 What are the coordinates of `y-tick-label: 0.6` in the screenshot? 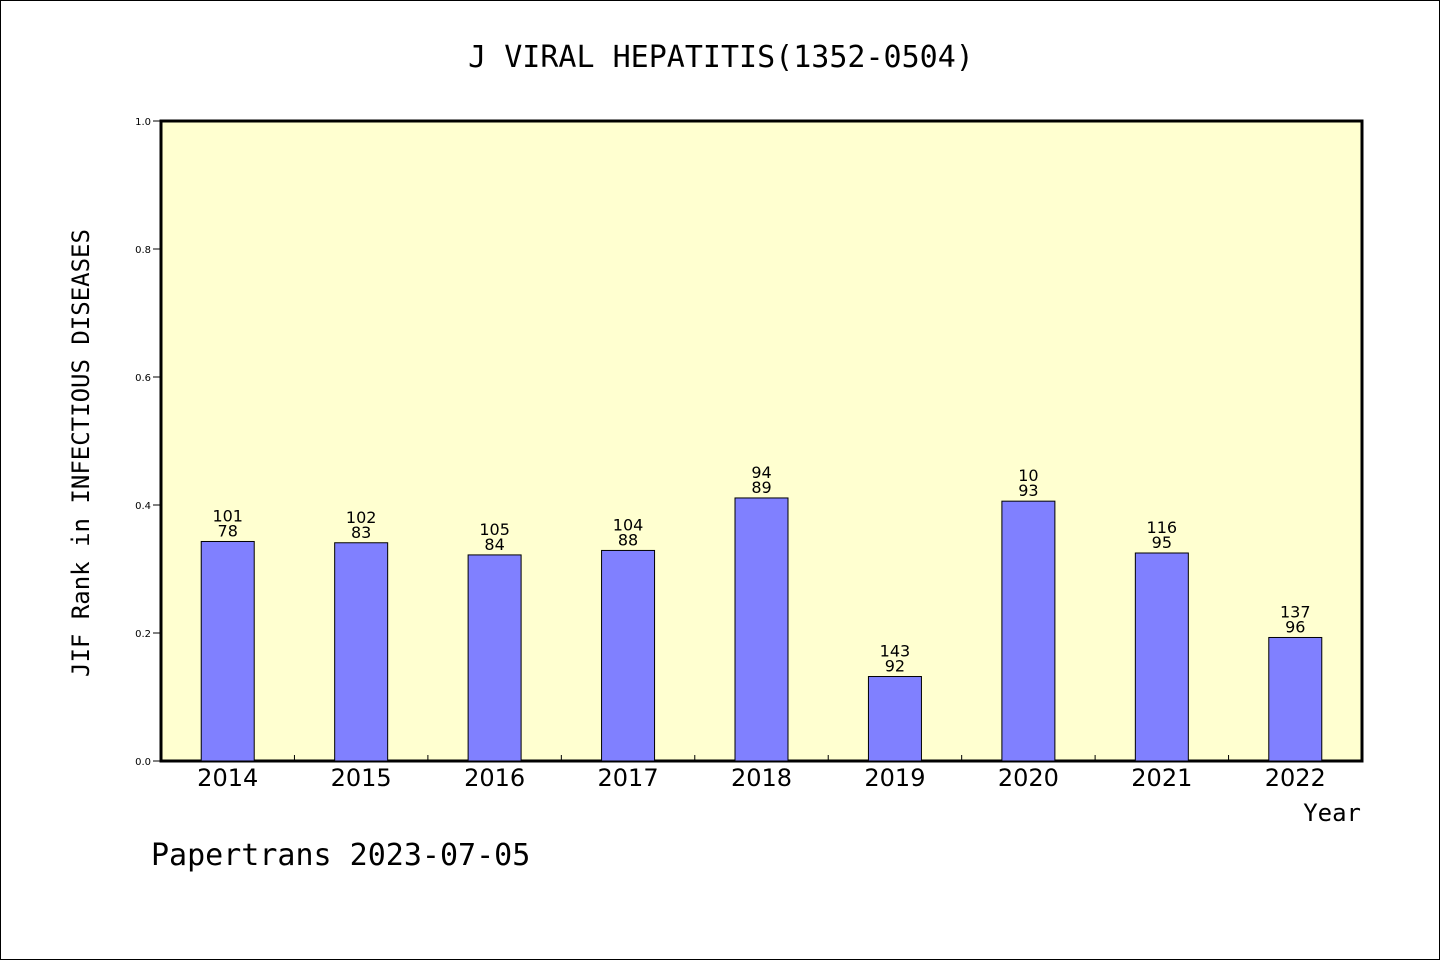 It's located at (143, 378).